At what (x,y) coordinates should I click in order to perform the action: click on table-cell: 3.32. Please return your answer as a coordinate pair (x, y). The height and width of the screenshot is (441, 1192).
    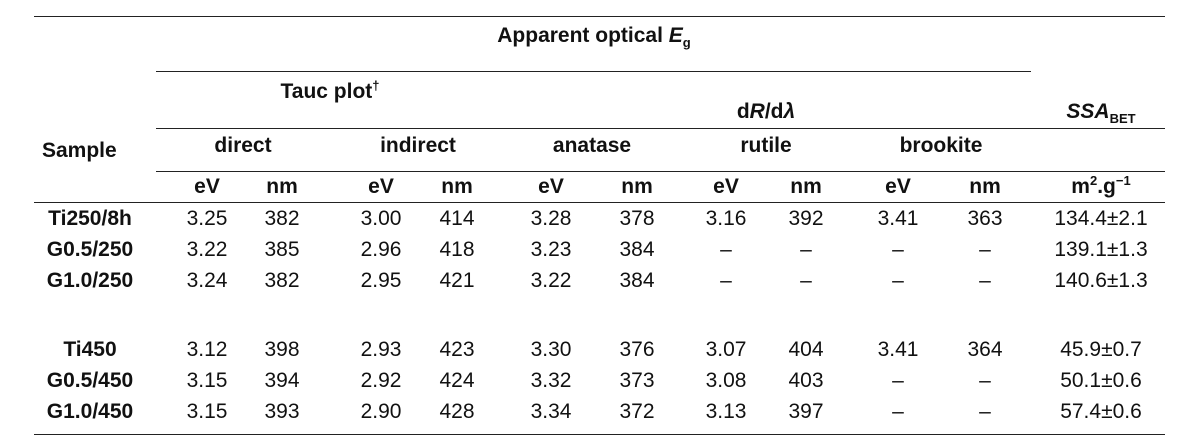
    Looking at the image, I should click on (551, 380).